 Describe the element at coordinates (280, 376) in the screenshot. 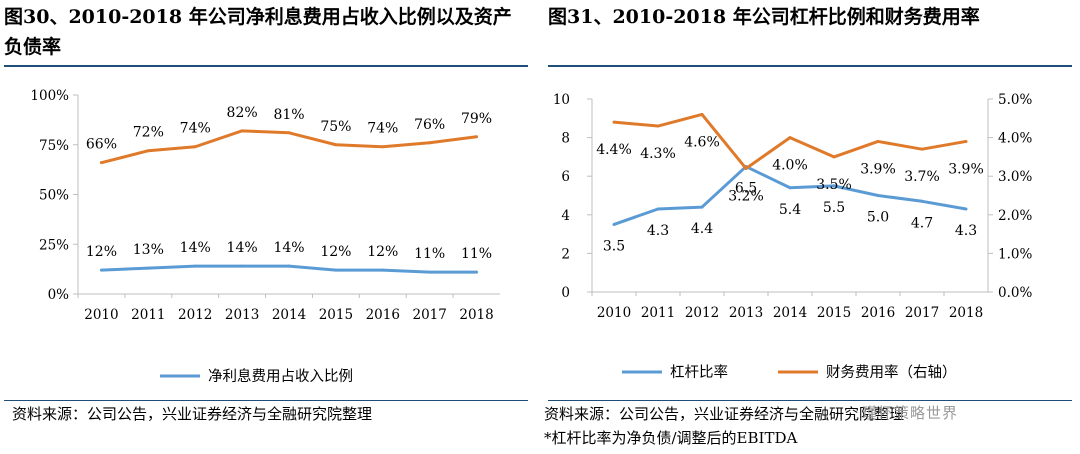

I see `chart1-legend-label: 净利息费用占收入比例` at that location.